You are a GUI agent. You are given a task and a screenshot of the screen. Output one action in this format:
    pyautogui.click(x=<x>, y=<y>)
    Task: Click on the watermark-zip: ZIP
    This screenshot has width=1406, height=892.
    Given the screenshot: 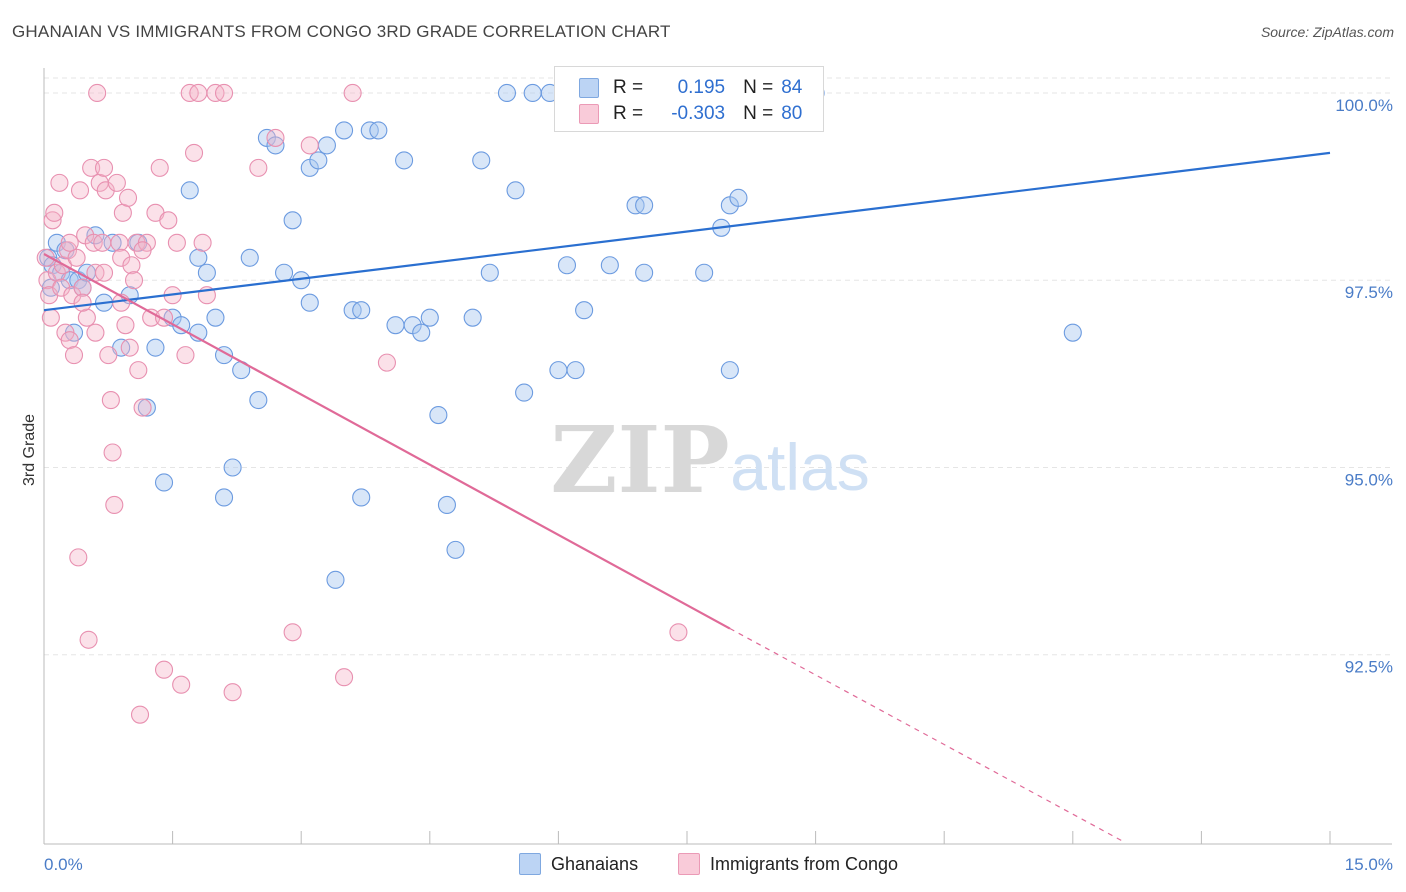 What is the action you would take?
    pyautogui.click(x=639, y=460)
    